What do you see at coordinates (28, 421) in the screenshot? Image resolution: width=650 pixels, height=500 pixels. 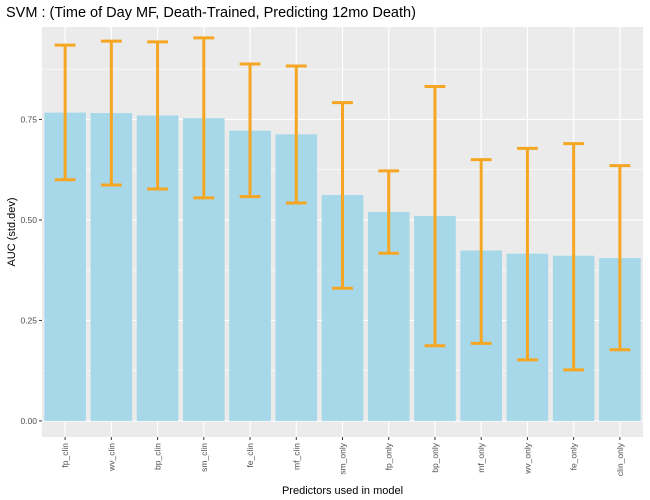 I see `y-tick-label: 0.00` at bounding box center [28, 421].